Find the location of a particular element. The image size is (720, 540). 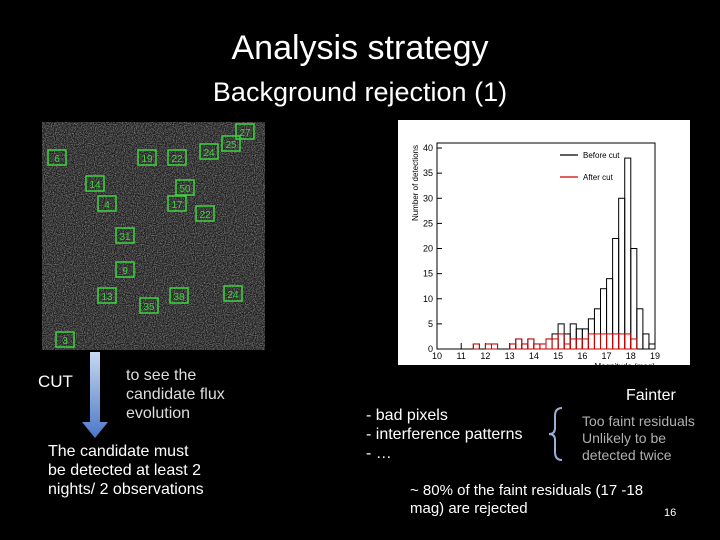

arrow-note: to see the candidate flux evolution is located at coordinates (175, 395).